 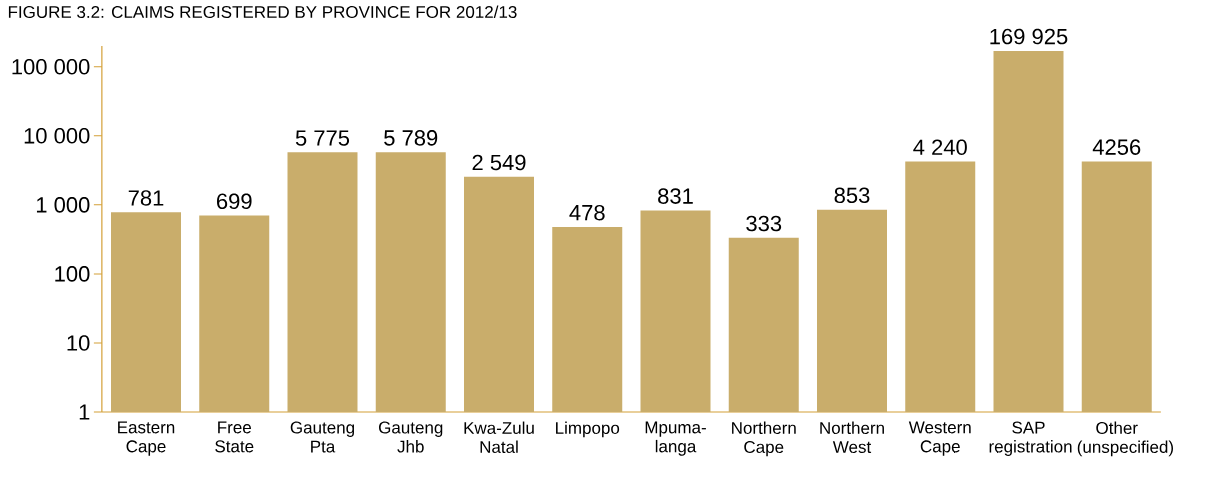 I want to click on x-tick-label: Free State, so click(x=234, y=437).